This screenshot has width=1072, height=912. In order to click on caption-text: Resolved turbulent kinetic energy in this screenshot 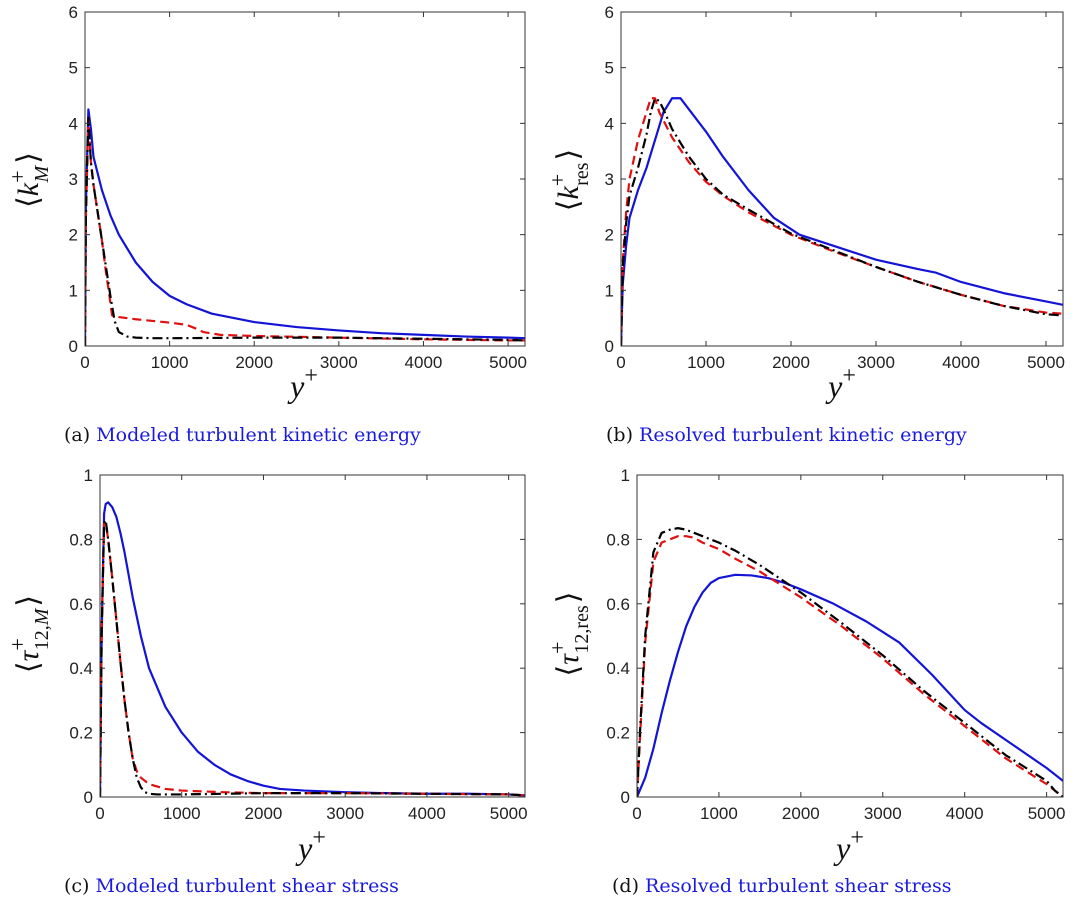, I will do `click(803, 435)`.